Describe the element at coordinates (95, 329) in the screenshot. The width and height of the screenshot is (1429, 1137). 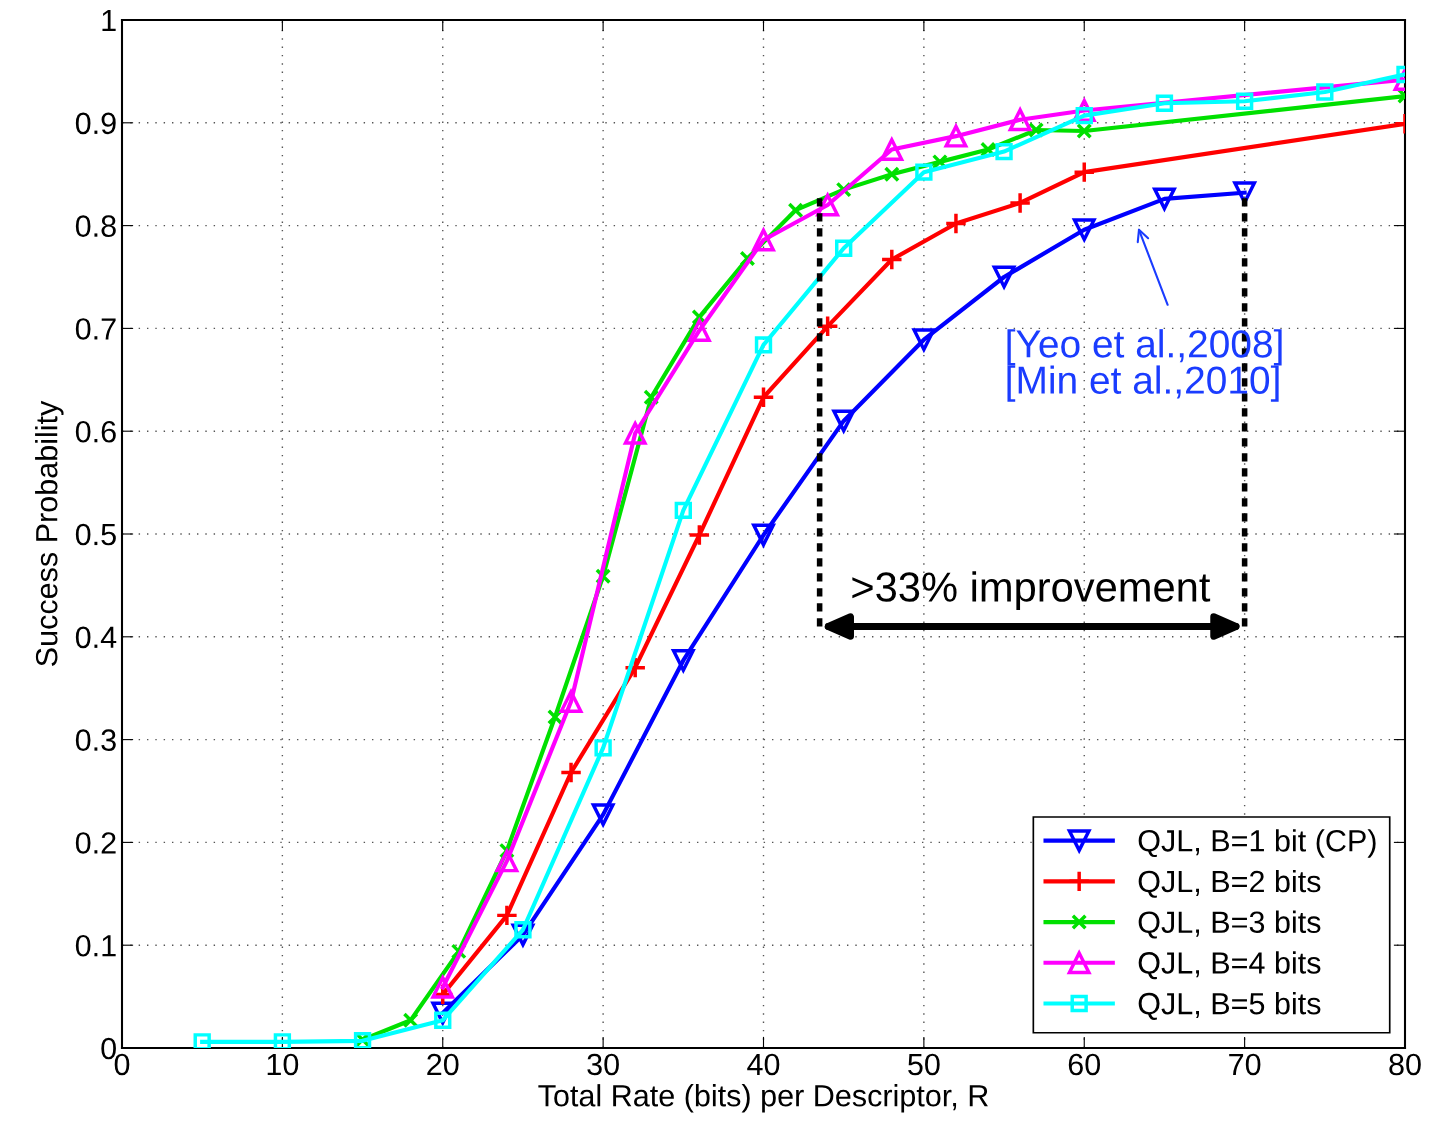
I see `y-tick-label: 0.7` at that location.